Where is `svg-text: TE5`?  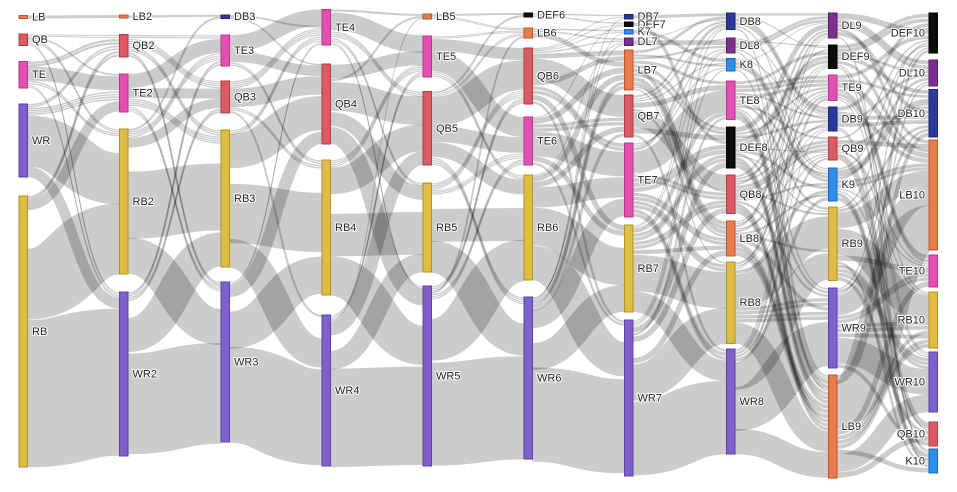
svg-text: TE5 is located at coordinates (446, 57).